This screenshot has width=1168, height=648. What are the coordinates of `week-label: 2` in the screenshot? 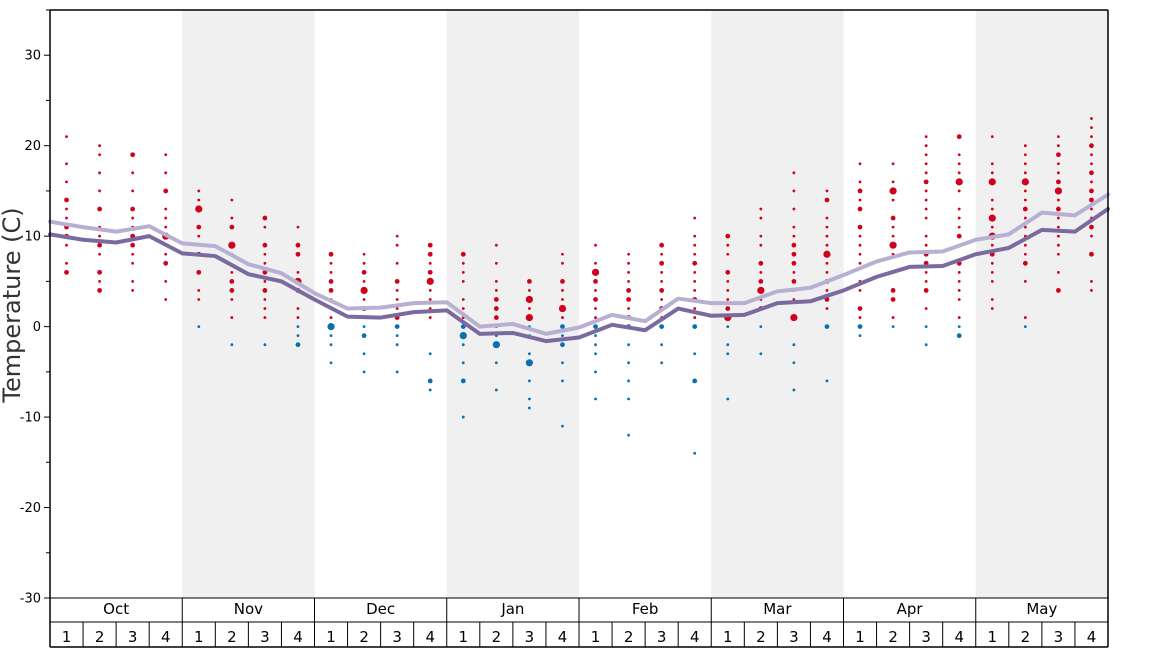 It's located at (761, 637).